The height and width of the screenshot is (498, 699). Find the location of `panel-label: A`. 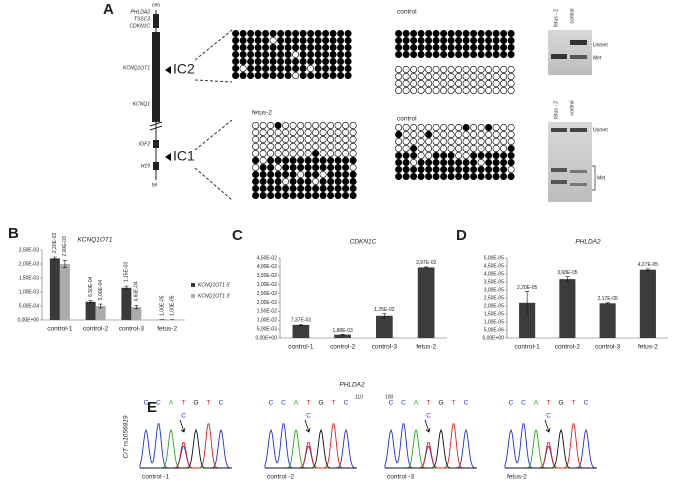

panel-label: A is located at coordinates (108, 9).